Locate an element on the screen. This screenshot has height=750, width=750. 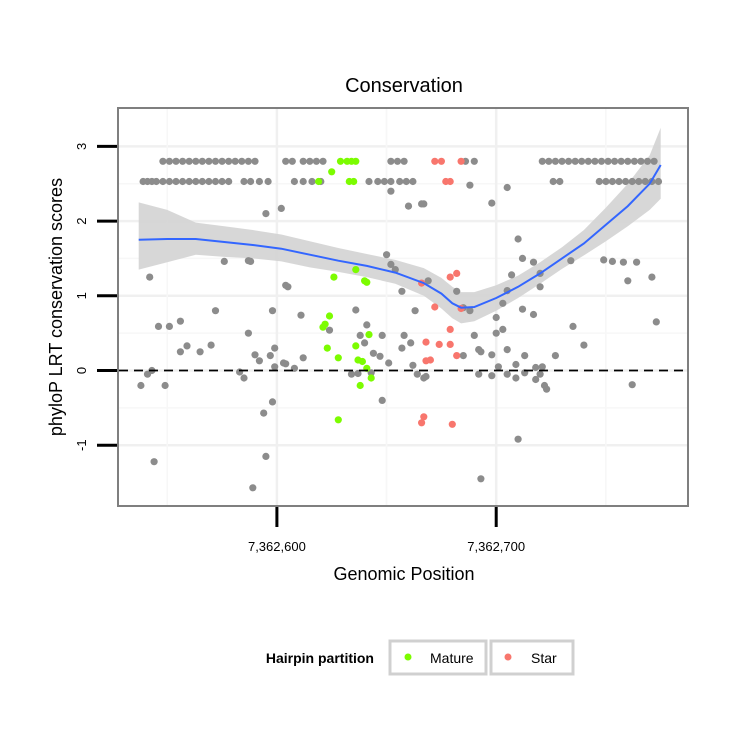
legend-title: Hairpin partition is located at coordinates (320, 658).